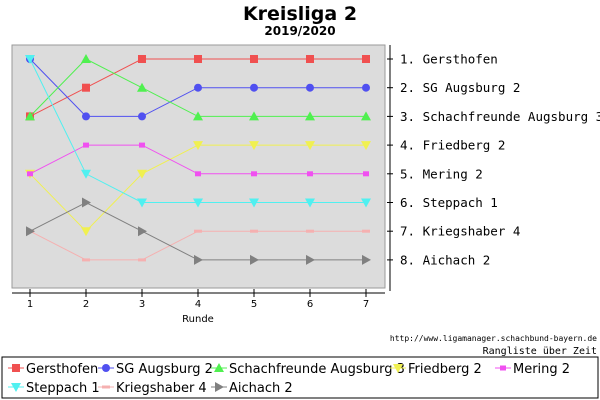 Image resolution: width=600 pixels, height=400 pixels. Describe the element at coordinates (198, 304) in the screenshot. I see `x-tick-label: 4` at that location.